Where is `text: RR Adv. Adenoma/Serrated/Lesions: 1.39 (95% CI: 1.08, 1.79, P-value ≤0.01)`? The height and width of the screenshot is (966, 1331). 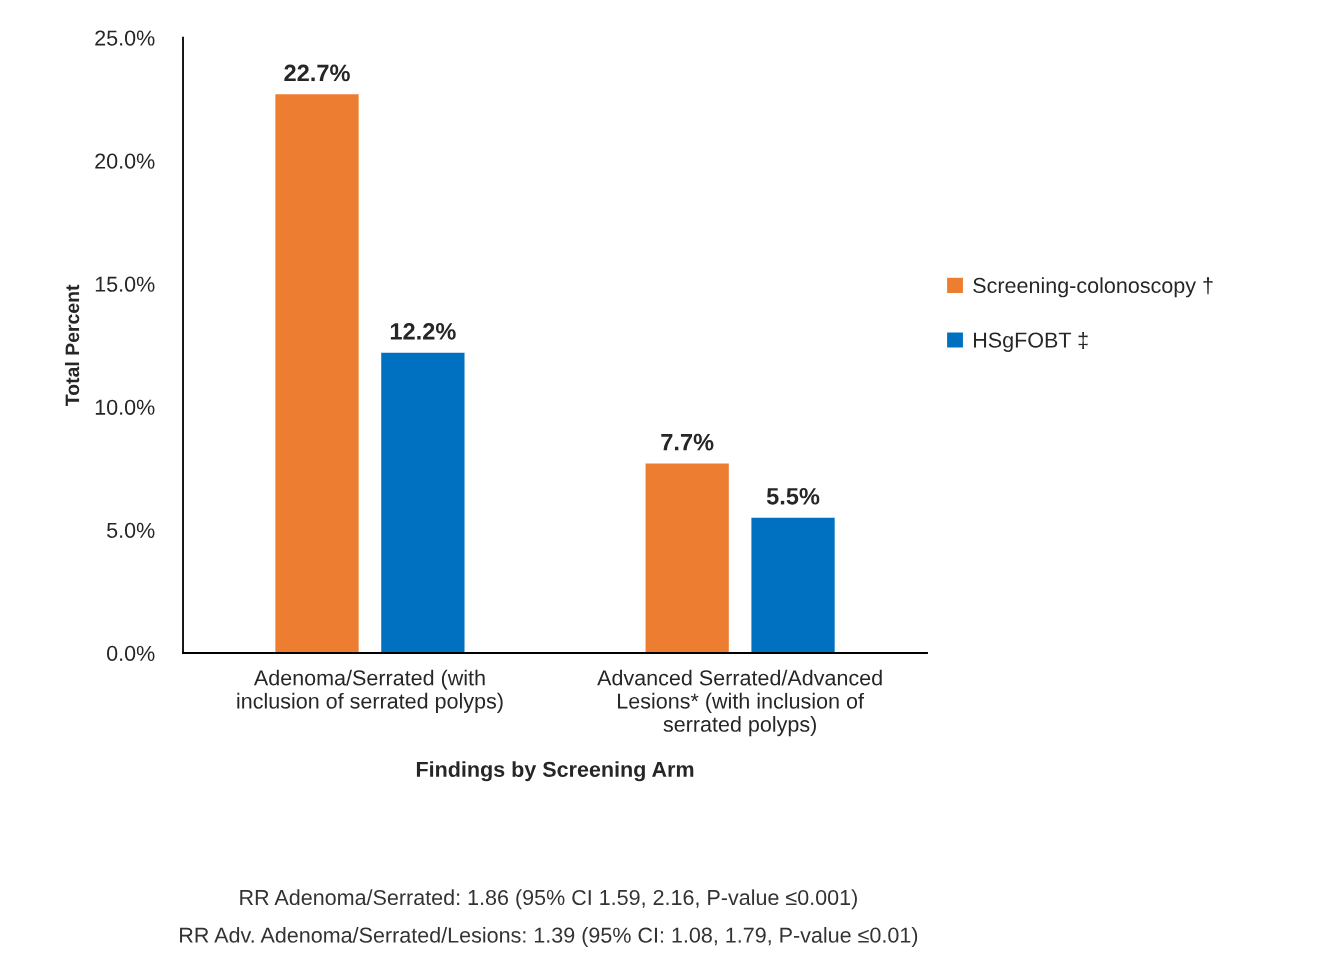 text: RR Adv. Adenoma/Serrated/Lesions: 1.39 (95% CI: 1.08, 1.79, P-value ≤0.01) is located at coordinates (549, 937).